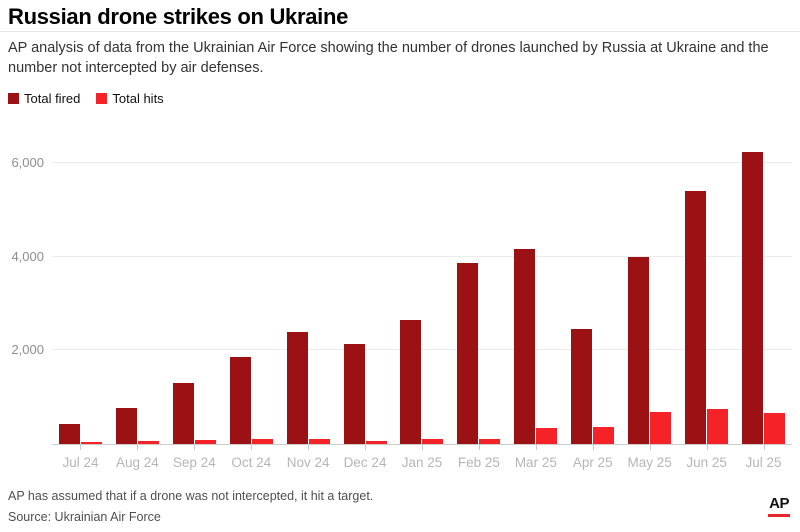 The width and height of the screenshot is (800, 532). Describe the element at coordinates (27, 256) in the screenshot. I see `y-tick-label: 4,000` at that location.